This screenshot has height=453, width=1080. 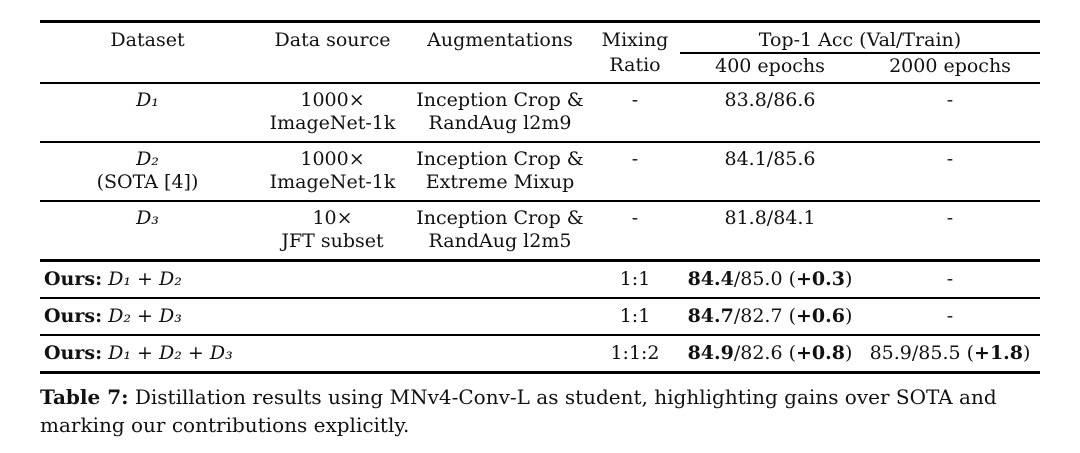 I want to click on acc-plain: 85.9/85.5 (, so click(x=922, y=353).